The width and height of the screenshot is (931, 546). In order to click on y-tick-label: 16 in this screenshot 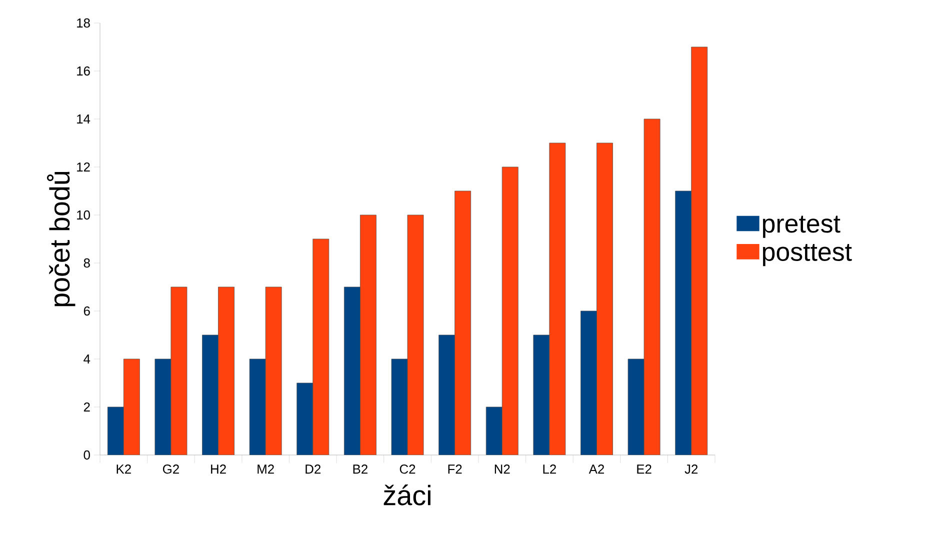, I will do `click(83, 71)`.